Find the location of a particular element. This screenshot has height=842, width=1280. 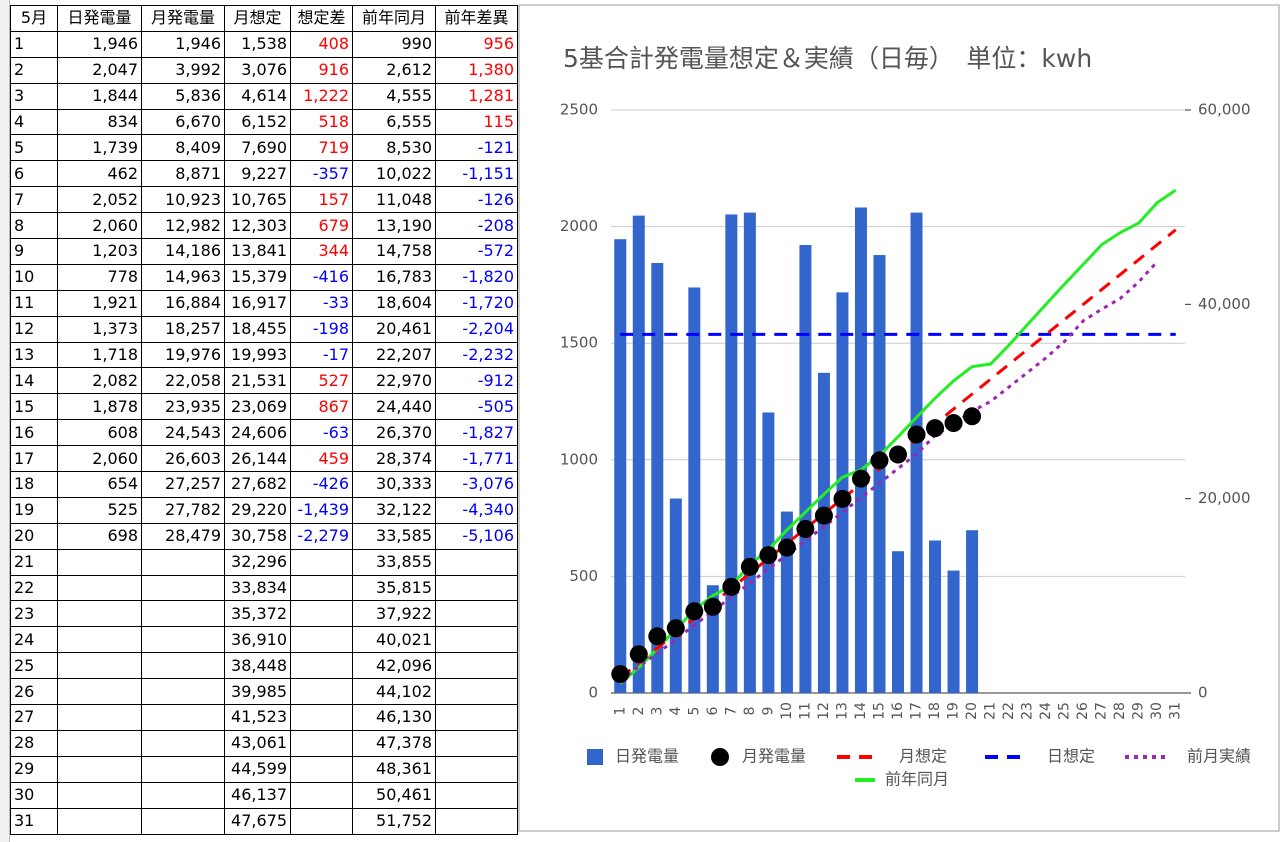

table-cell: 48,361 is located at coordinates (394, 769).